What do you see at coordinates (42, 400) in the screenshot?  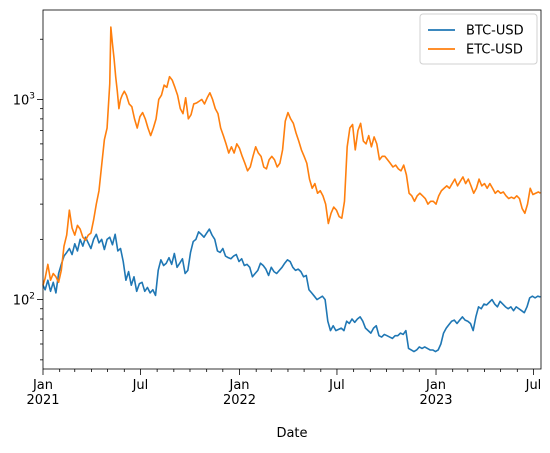 I see `x-tick-year-label: 2021` at bounding box center [42, 400].